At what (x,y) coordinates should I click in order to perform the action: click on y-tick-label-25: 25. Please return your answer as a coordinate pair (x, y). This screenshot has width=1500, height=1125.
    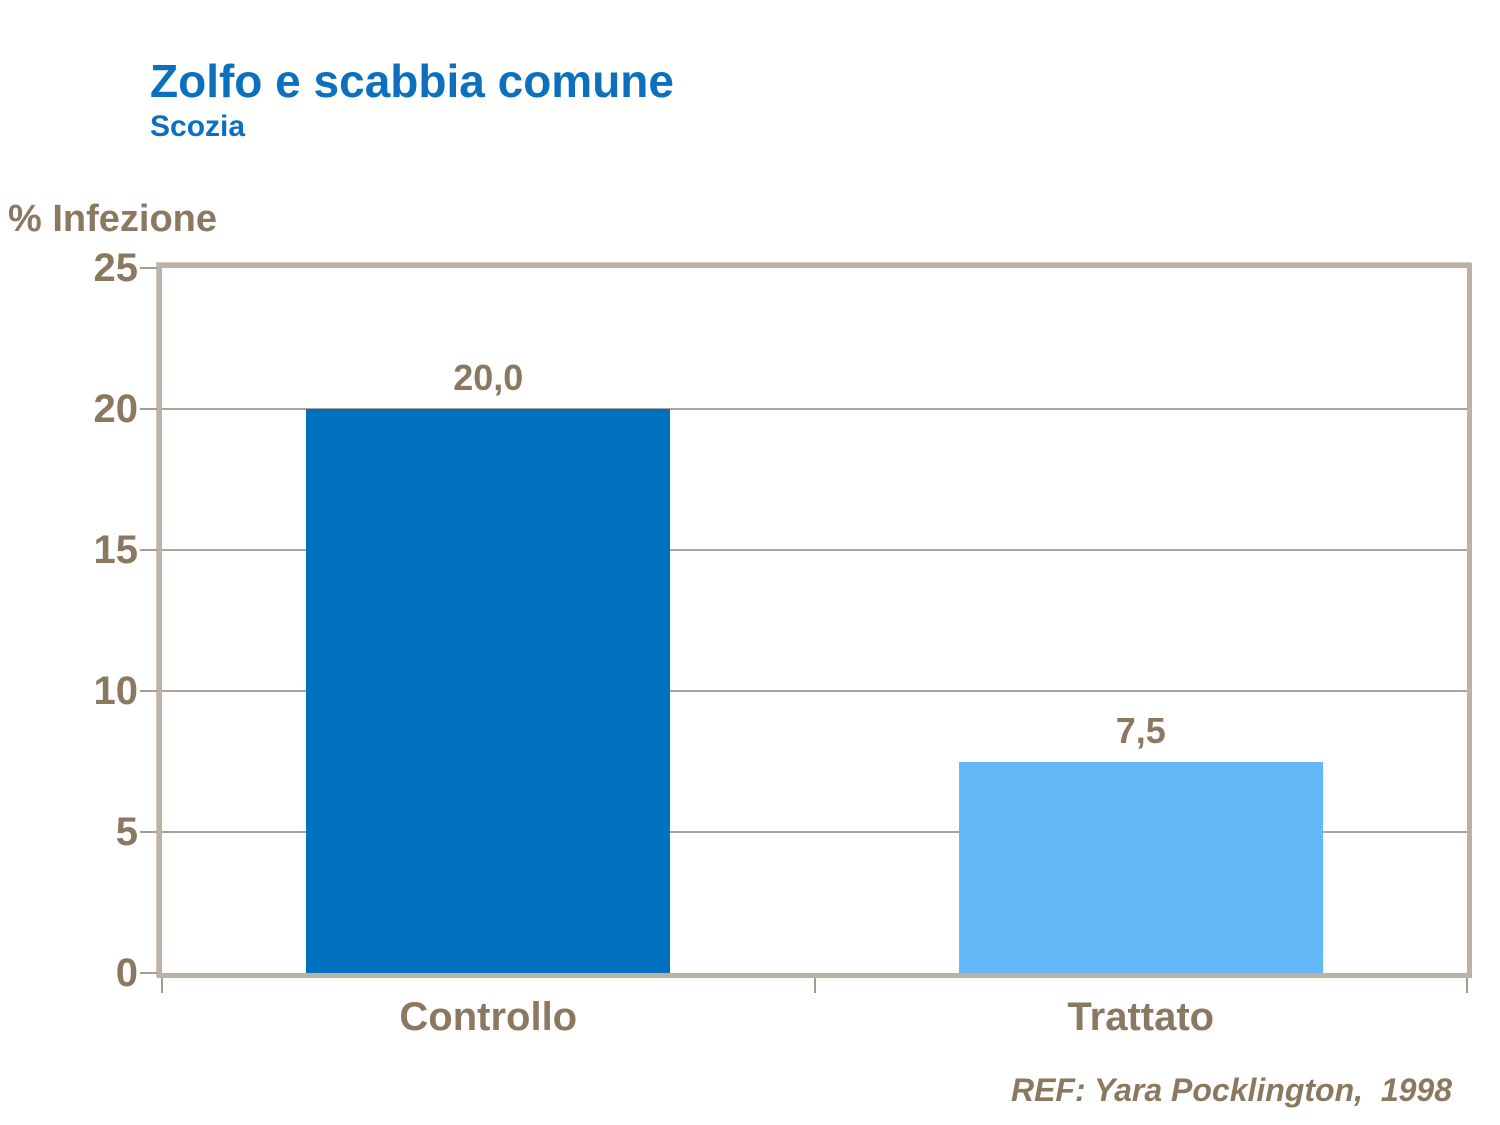
    Looking at the image, I should click on (116, 268).